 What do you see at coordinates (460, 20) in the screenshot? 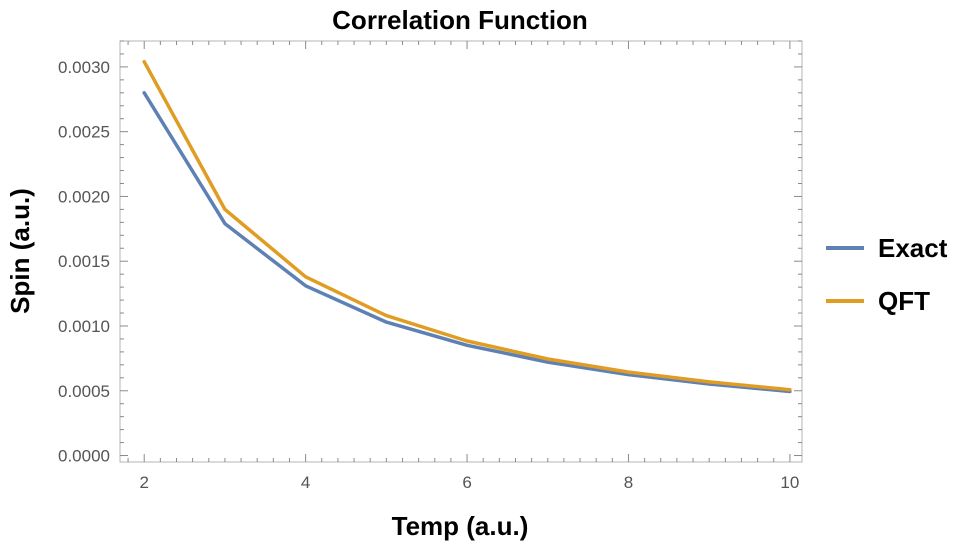
I see `chart-title: Correlation Function` at bounding box center [460, 20].